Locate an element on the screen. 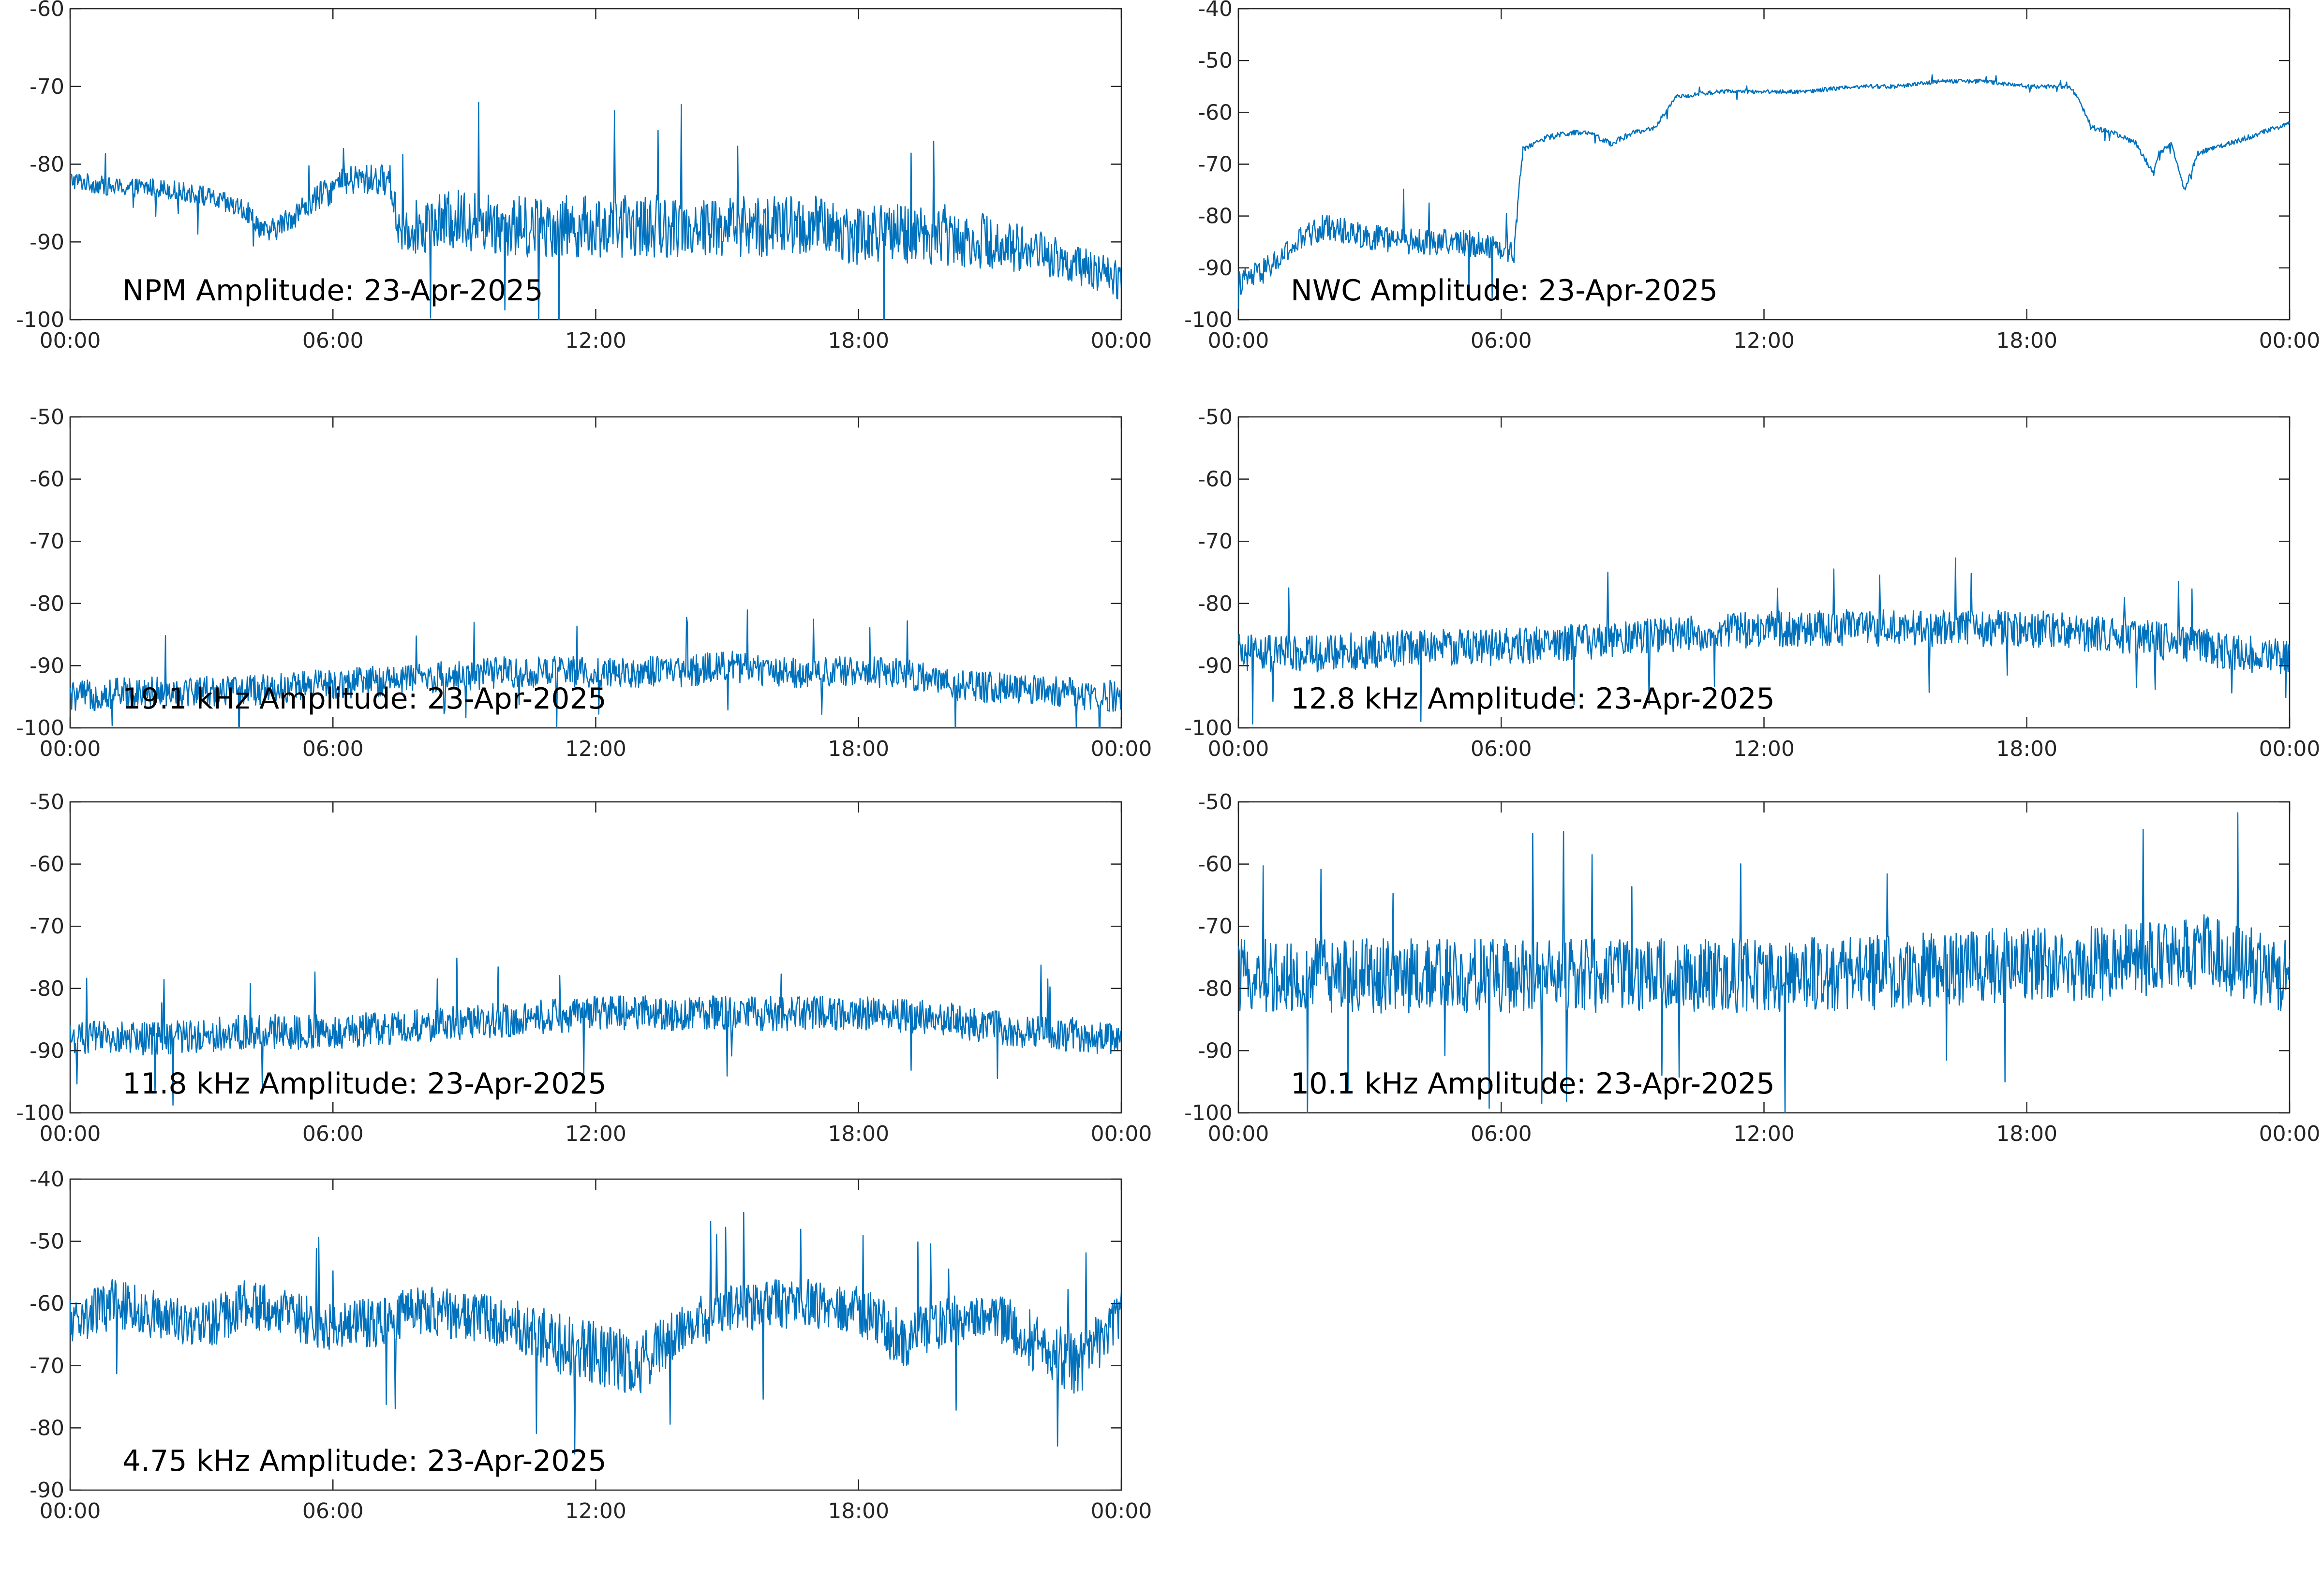 This screenshot has width=2322, height=1596. panel-title: 19.1 kHz Amplitude: 23-Apr-2025 is located at coordinates (364, 699).